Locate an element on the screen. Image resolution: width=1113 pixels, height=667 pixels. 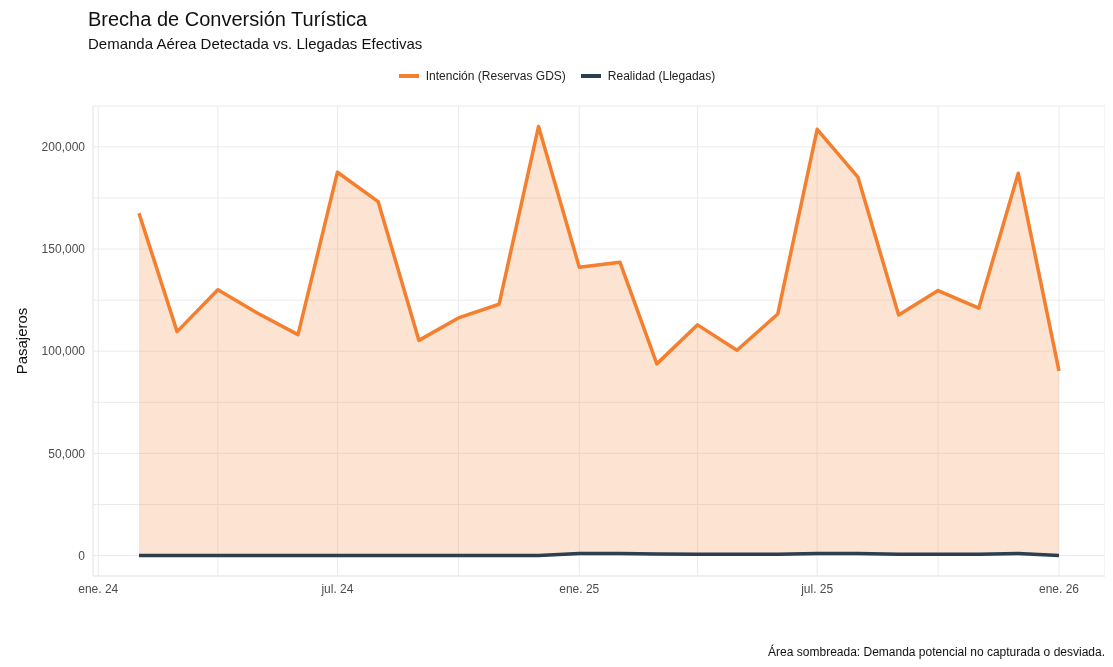
x-tick-label: ene. 26 is located at coordinates (1059, 588).